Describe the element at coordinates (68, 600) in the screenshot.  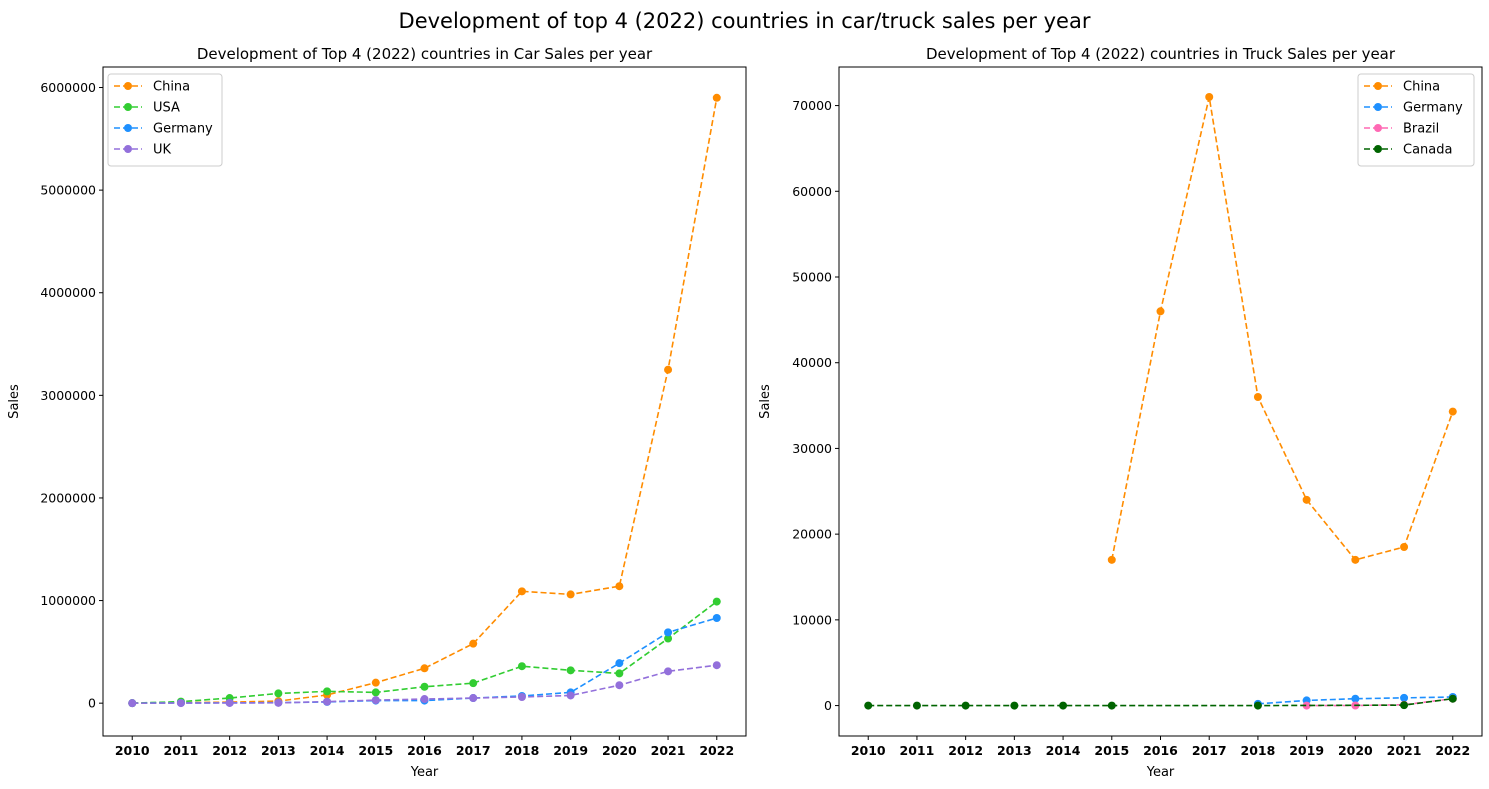
I see `y-tick-label: 1000000` at that location.